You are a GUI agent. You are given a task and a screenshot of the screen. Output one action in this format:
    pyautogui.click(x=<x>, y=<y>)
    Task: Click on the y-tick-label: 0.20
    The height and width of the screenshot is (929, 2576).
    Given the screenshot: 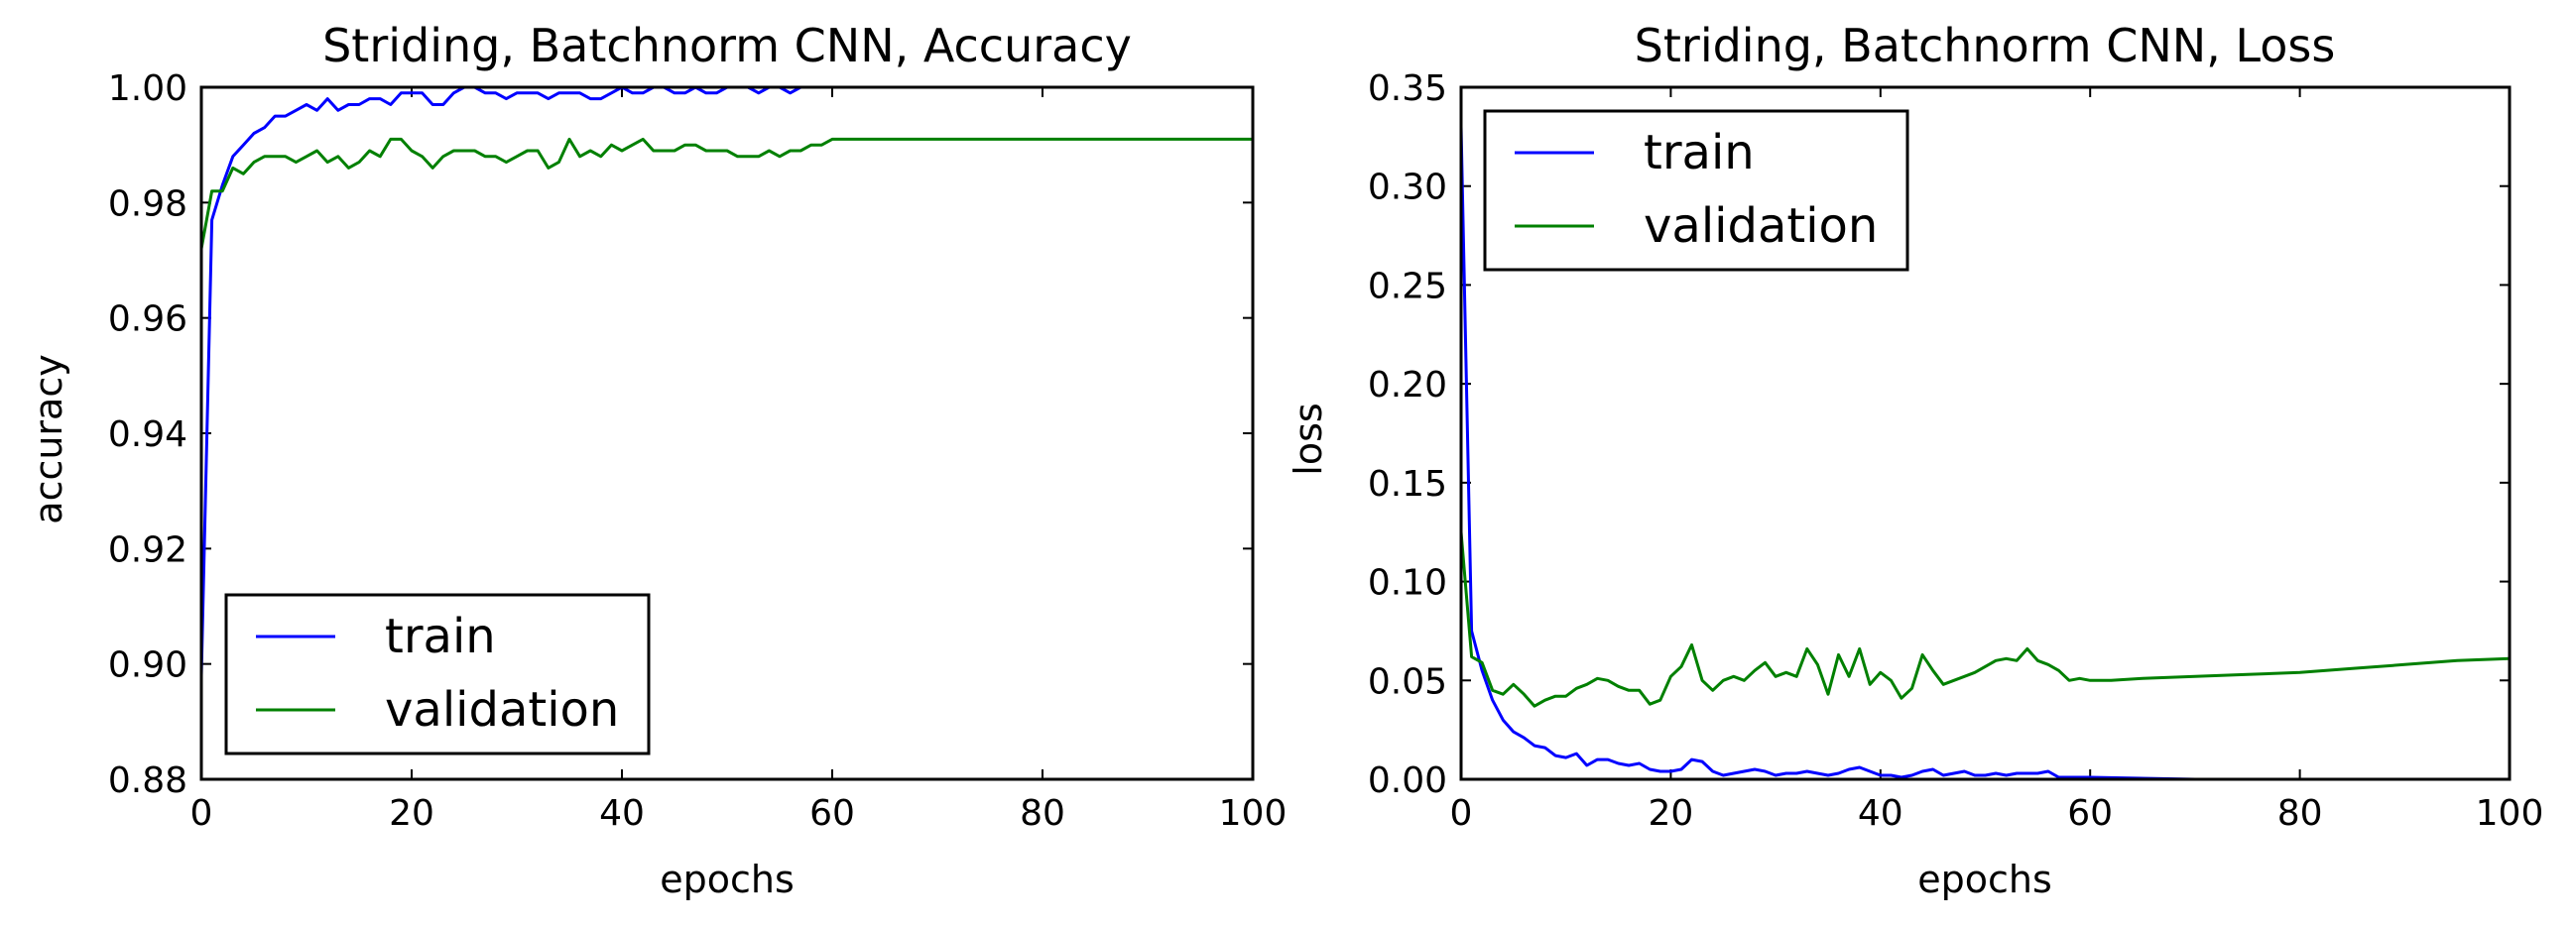 What is the action you would take?
    pyautogui.click(x=1407, y=386)
    